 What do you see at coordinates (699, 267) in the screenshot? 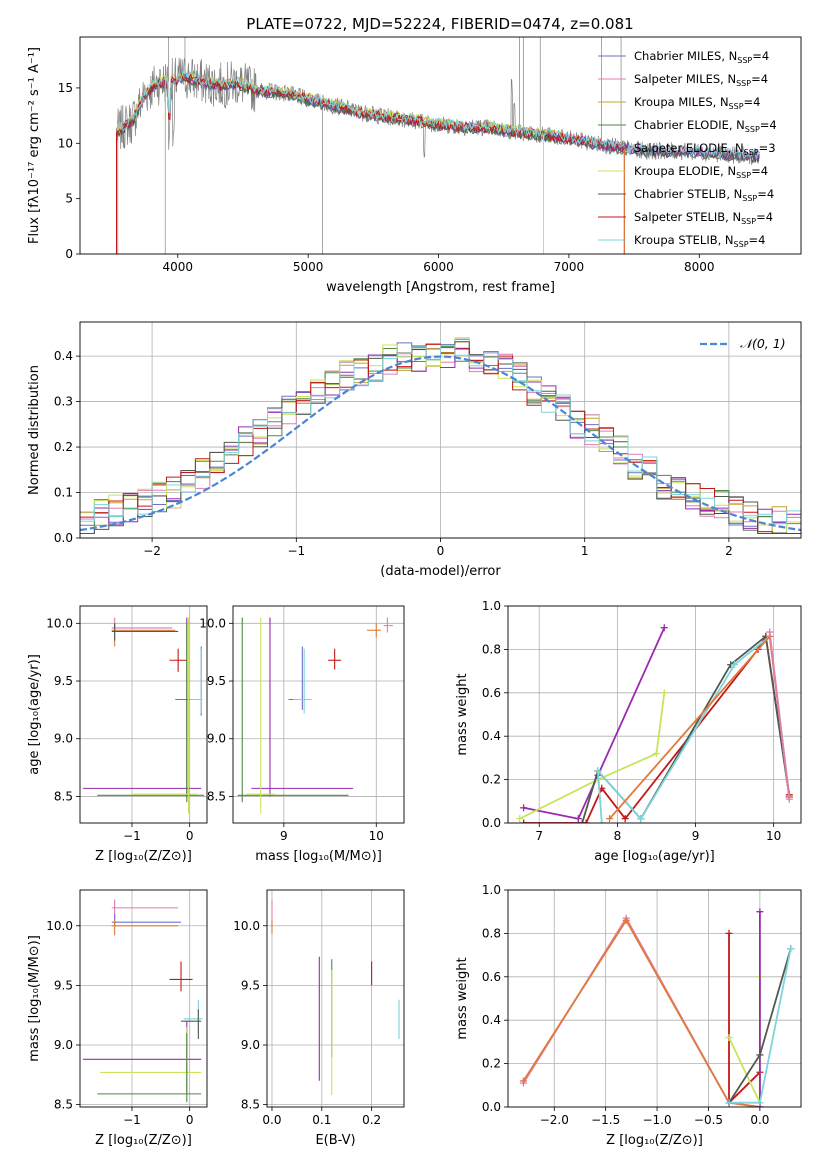
I see `x-tick-label: 8000` at bounding box center [699, 267].